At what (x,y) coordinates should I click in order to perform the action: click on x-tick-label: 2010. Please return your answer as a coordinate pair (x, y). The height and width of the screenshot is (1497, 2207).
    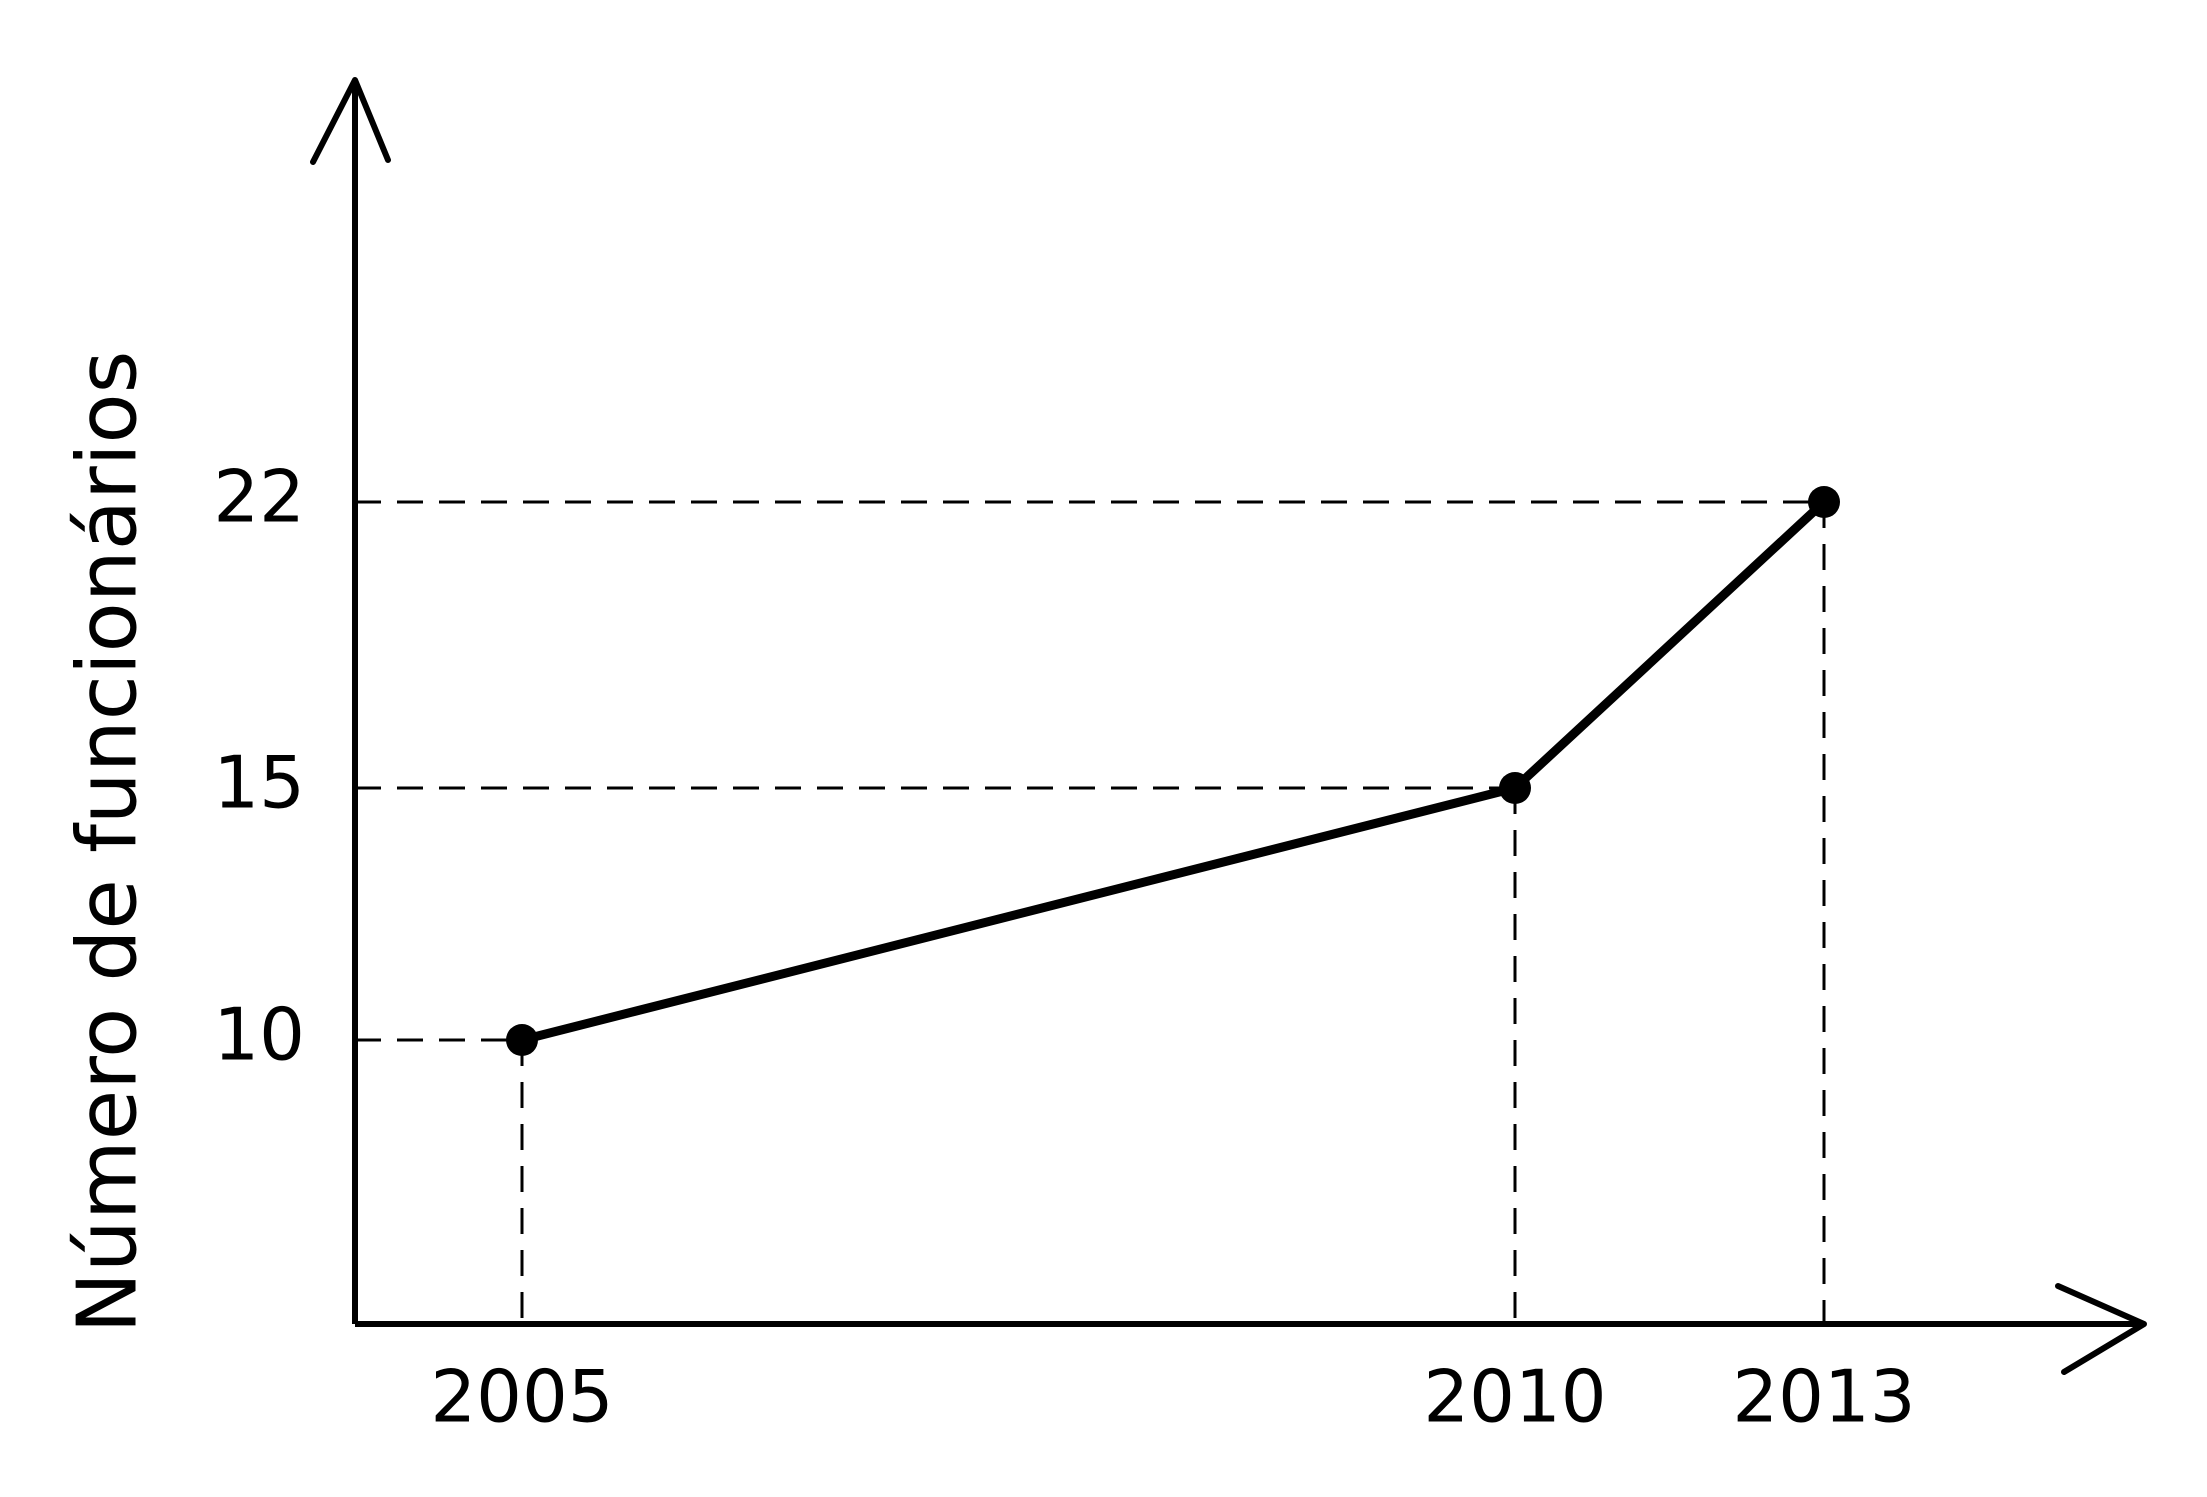
    Looking at the image, I should click on (1514, 1397).